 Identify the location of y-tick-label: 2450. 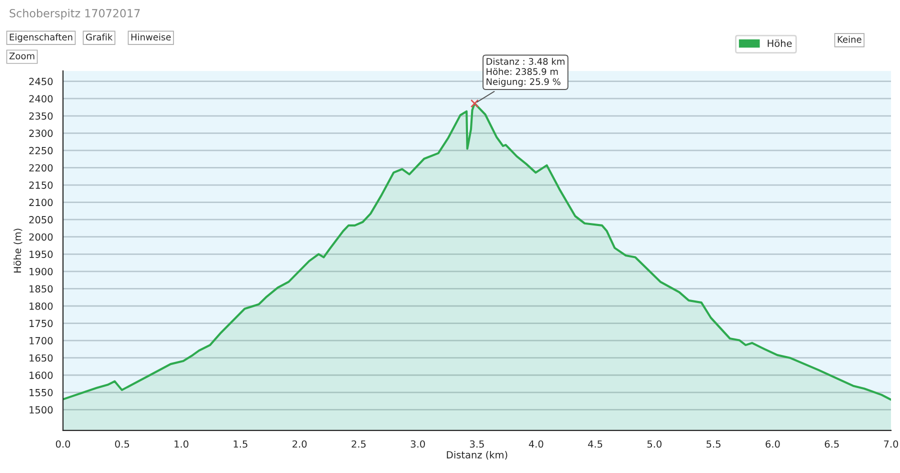
(41, 82).